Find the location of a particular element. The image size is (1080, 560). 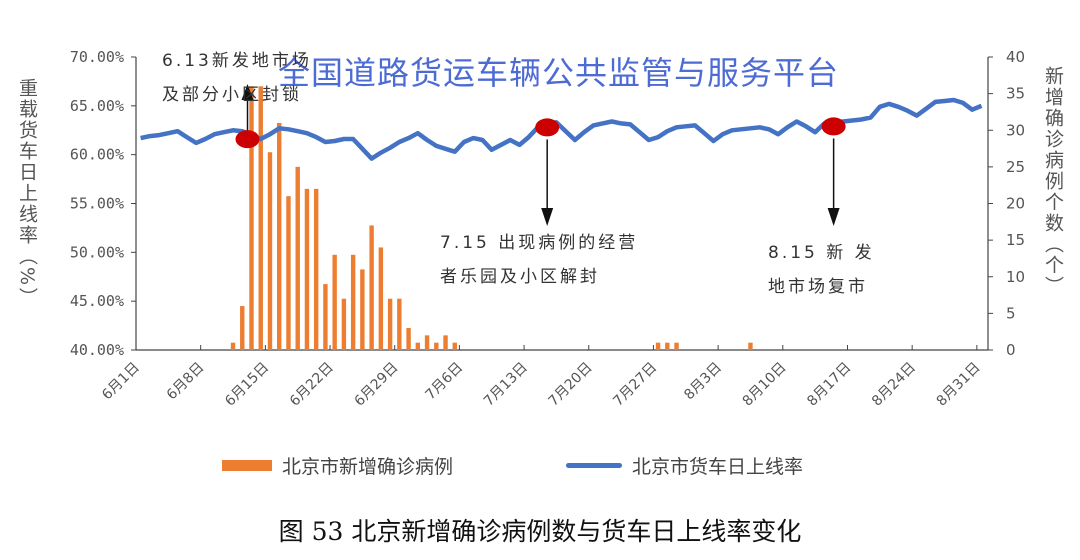

annotation-line: 8.15 新 发 is located at coordinates (821, 253).